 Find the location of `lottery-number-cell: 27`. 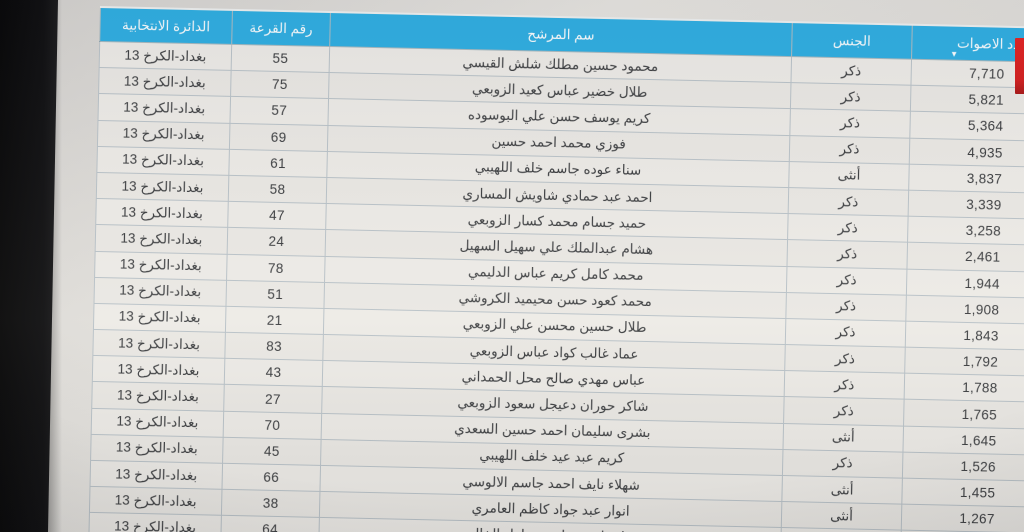

lottery-number-cell: 27 is located at coordinates (273, 399).